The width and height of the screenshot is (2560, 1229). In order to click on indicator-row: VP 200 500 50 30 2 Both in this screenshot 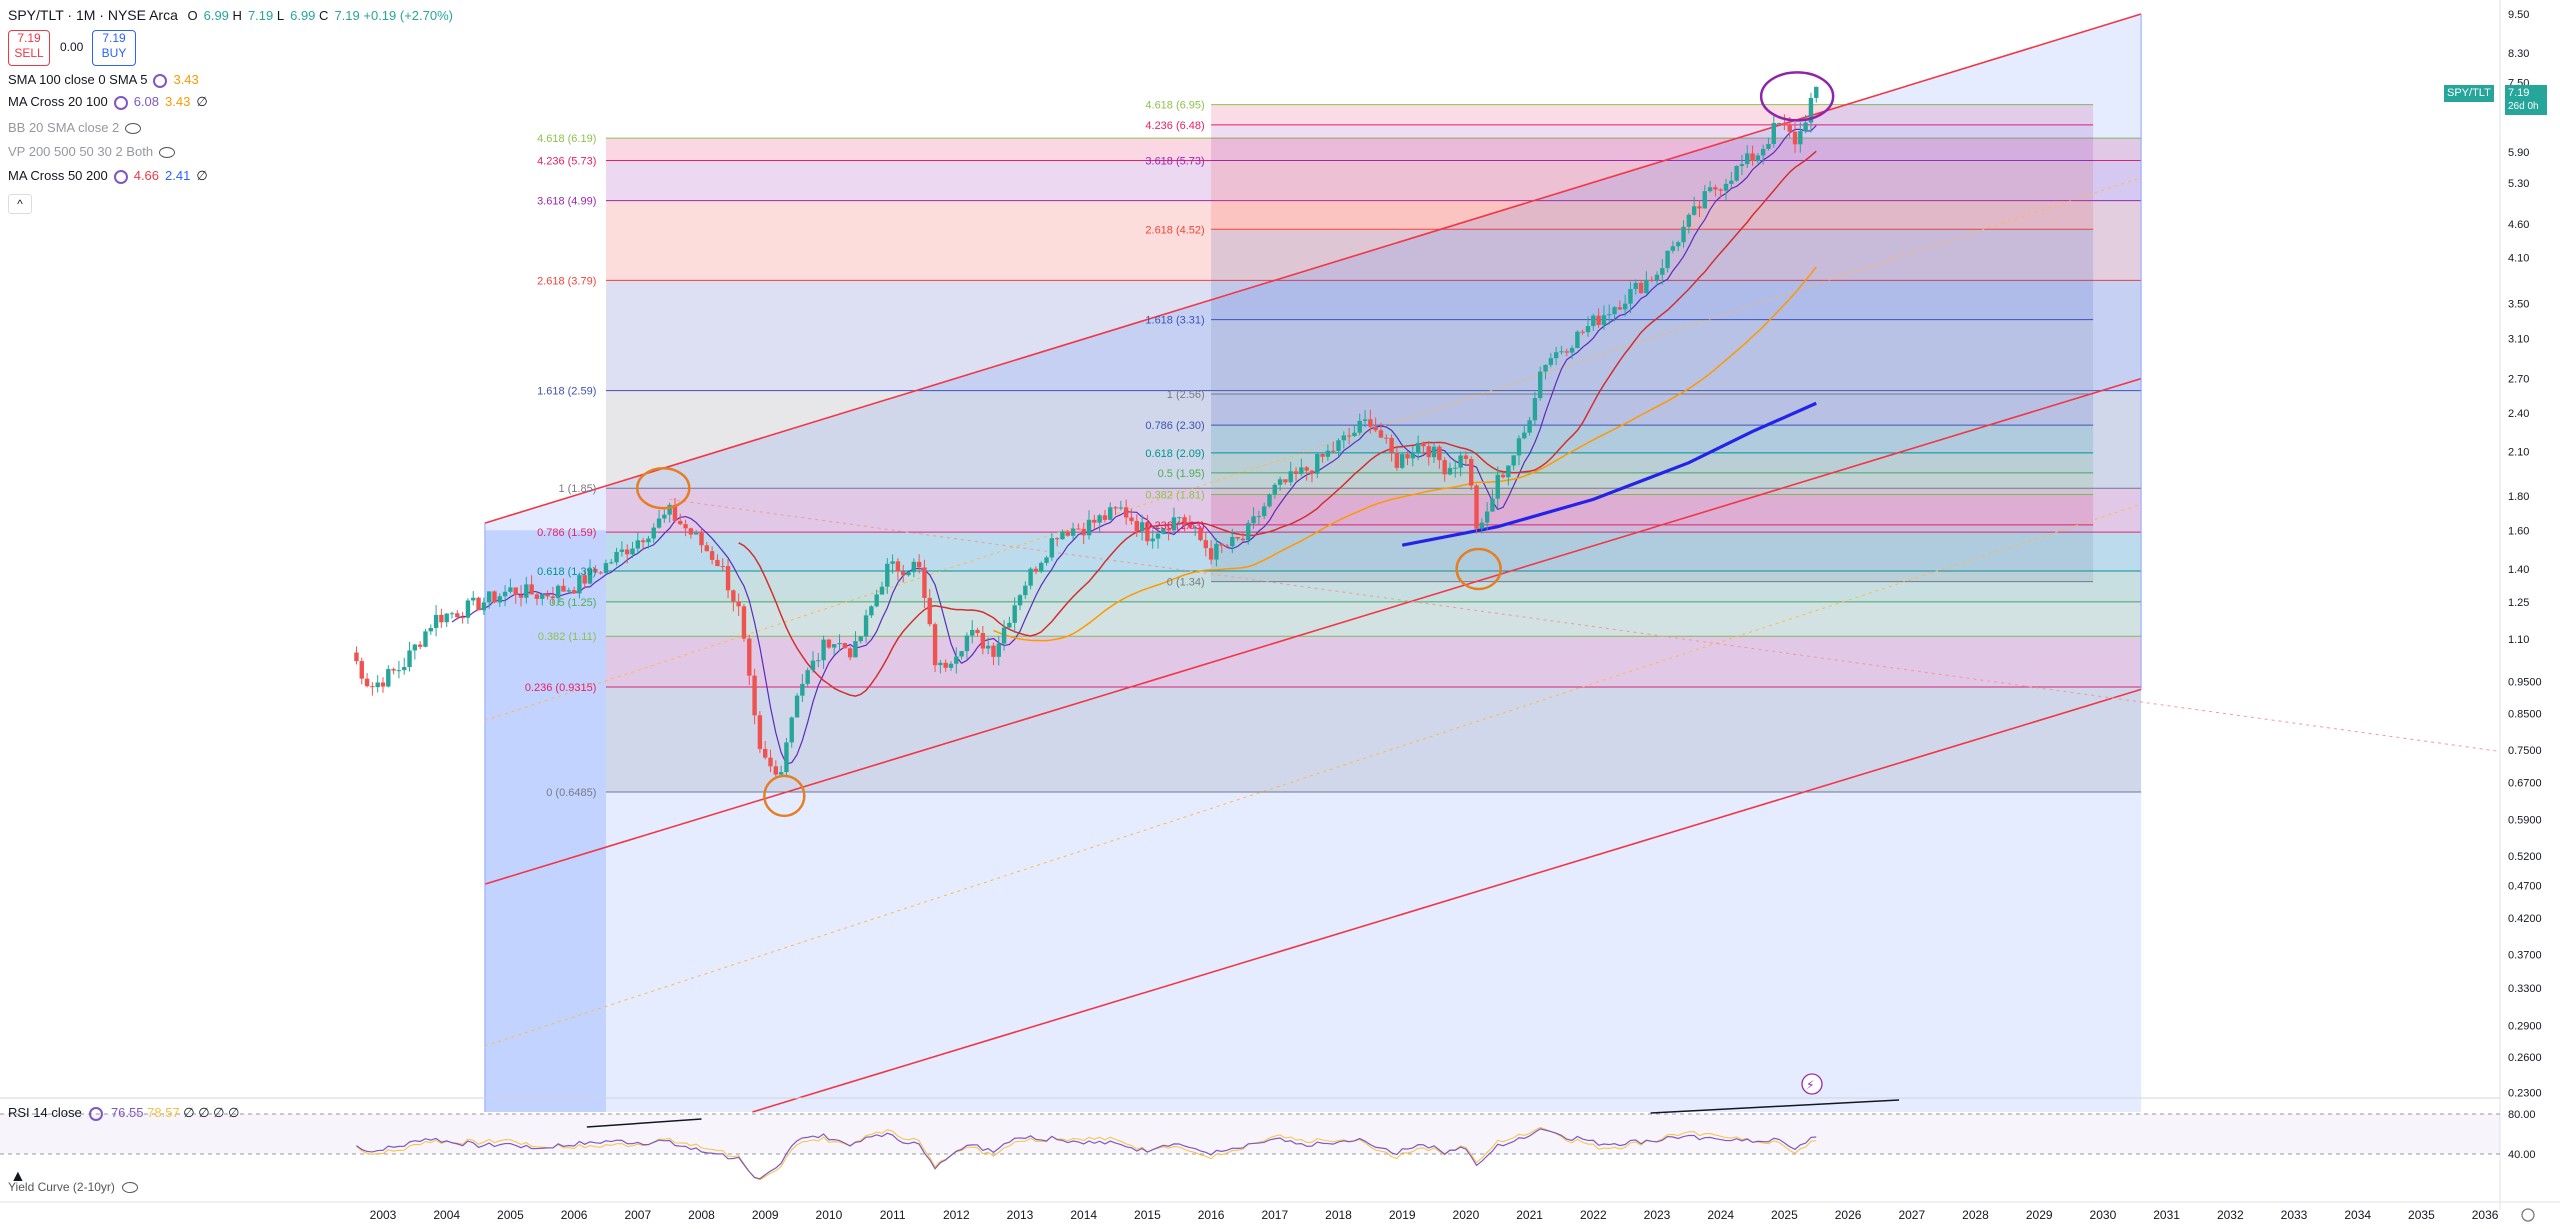, I will do `click(94, 151)`.